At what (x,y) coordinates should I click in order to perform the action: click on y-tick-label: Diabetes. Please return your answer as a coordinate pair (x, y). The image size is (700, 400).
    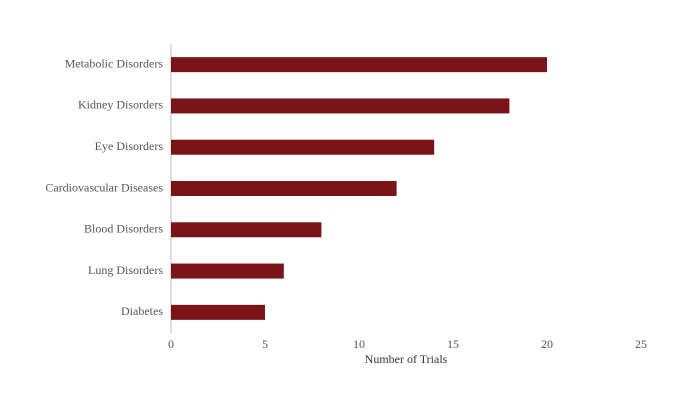
    Looking at the image, I should click on (142, 311).